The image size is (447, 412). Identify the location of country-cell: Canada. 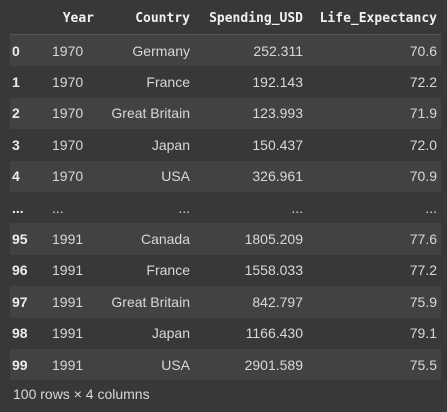
(146, 239).